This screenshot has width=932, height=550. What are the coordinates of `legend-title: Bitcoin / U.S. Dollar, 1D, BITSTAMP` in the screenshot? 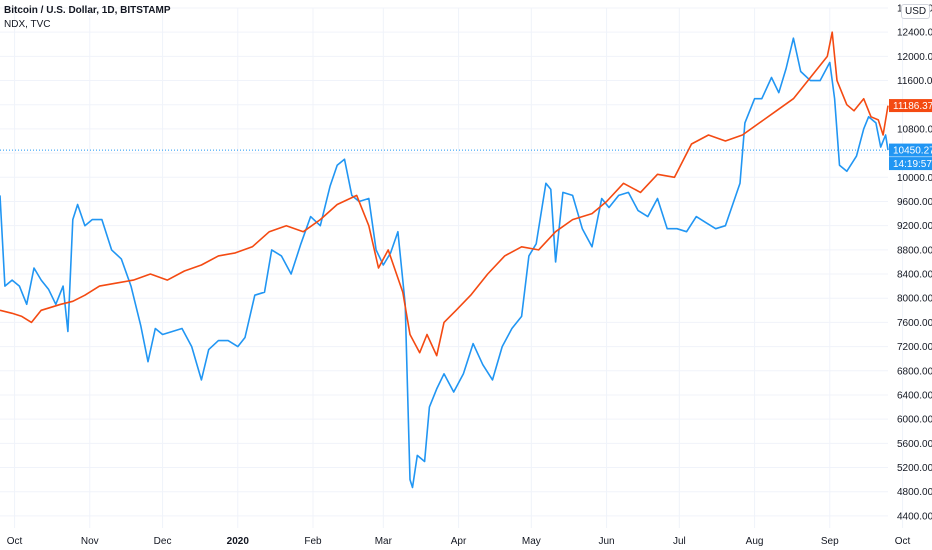 It's located at (87, 10).